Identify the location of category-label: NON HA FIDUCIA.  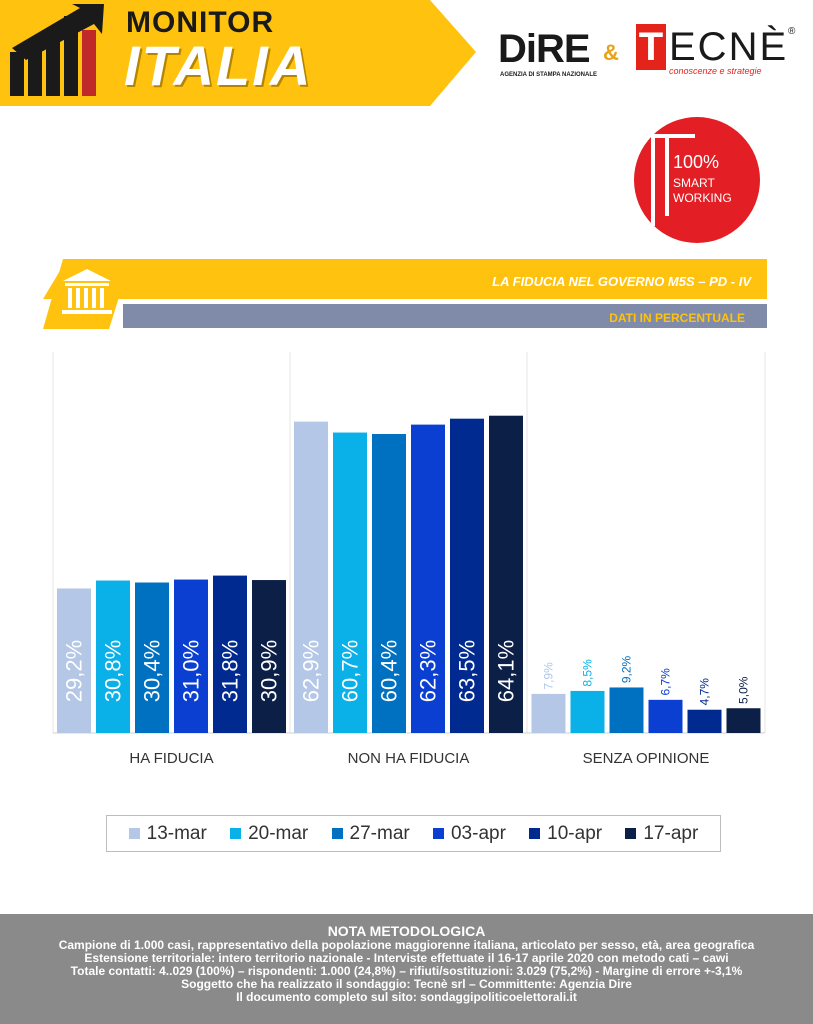
(409, 758).